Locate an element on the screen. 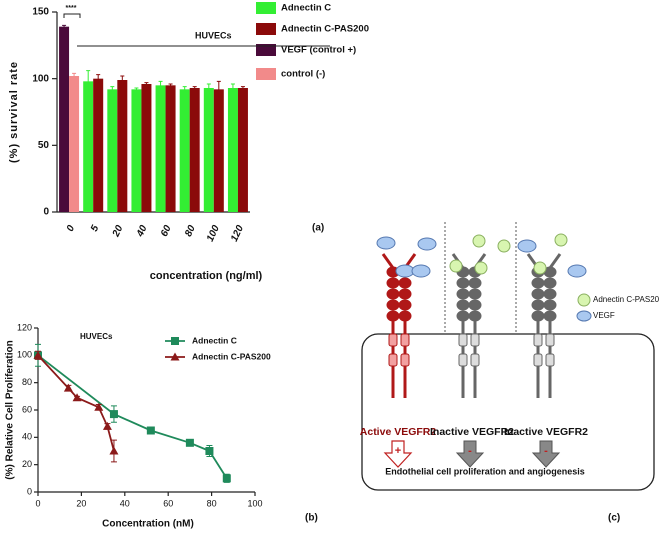 The width and height of the screenshot is (659, 536). x-tick-label: 60 is located at coordinates (168, 503).